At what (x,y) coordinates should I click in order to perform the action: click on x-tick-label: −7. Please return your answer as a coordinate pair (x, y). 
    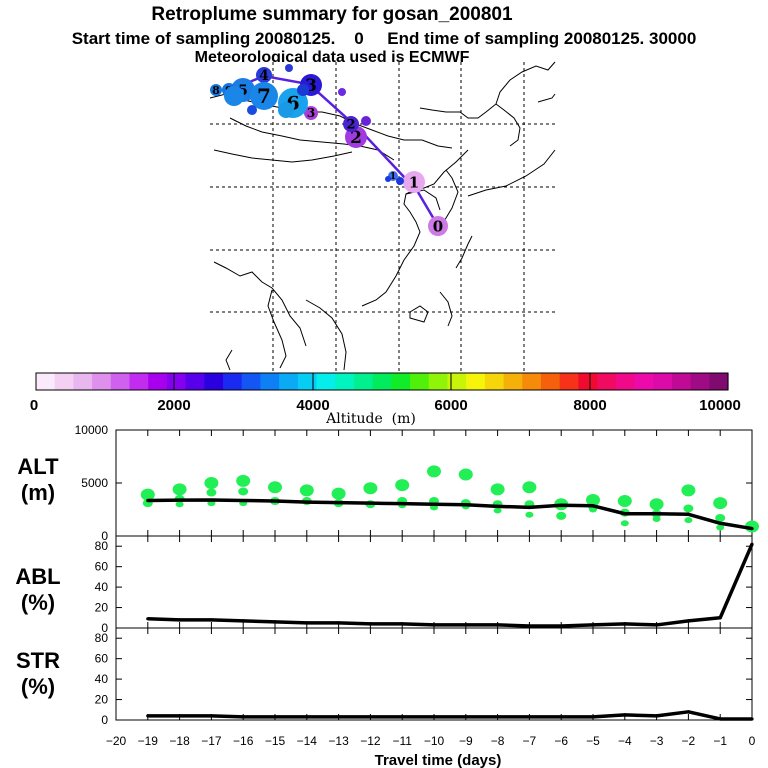
    Looking at the image, I should click on (530, 741).